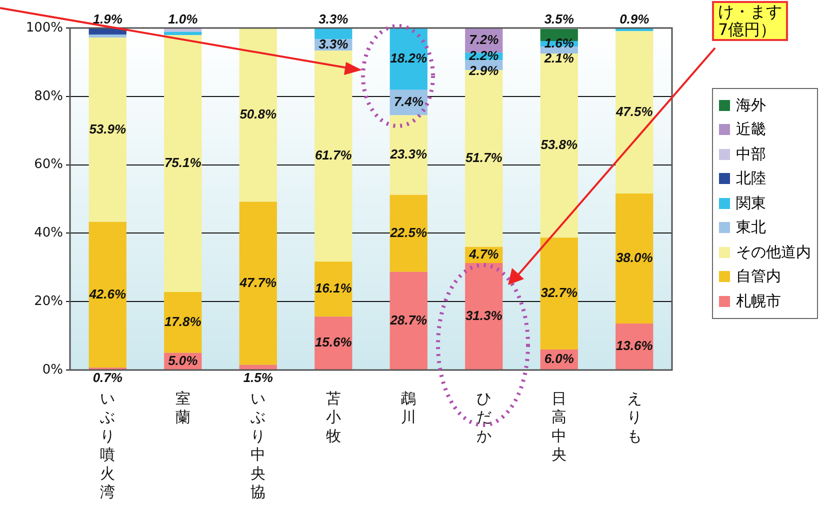 The height and width of the screenshot is (509, 822). I want to click on data-label: 16.1%, so click(333, 288).